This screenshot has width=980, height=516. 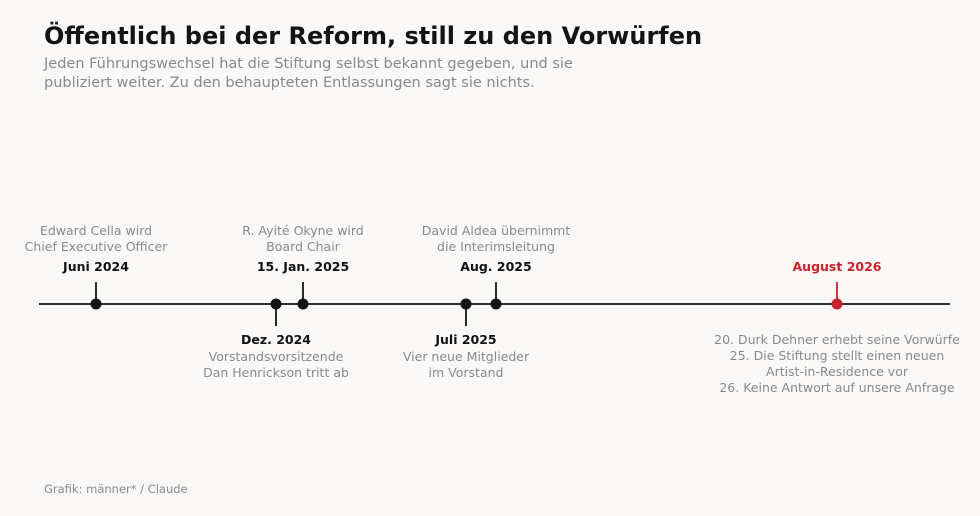 I want to click on event-date: Dez. 2024, so click(x=276, y=339).